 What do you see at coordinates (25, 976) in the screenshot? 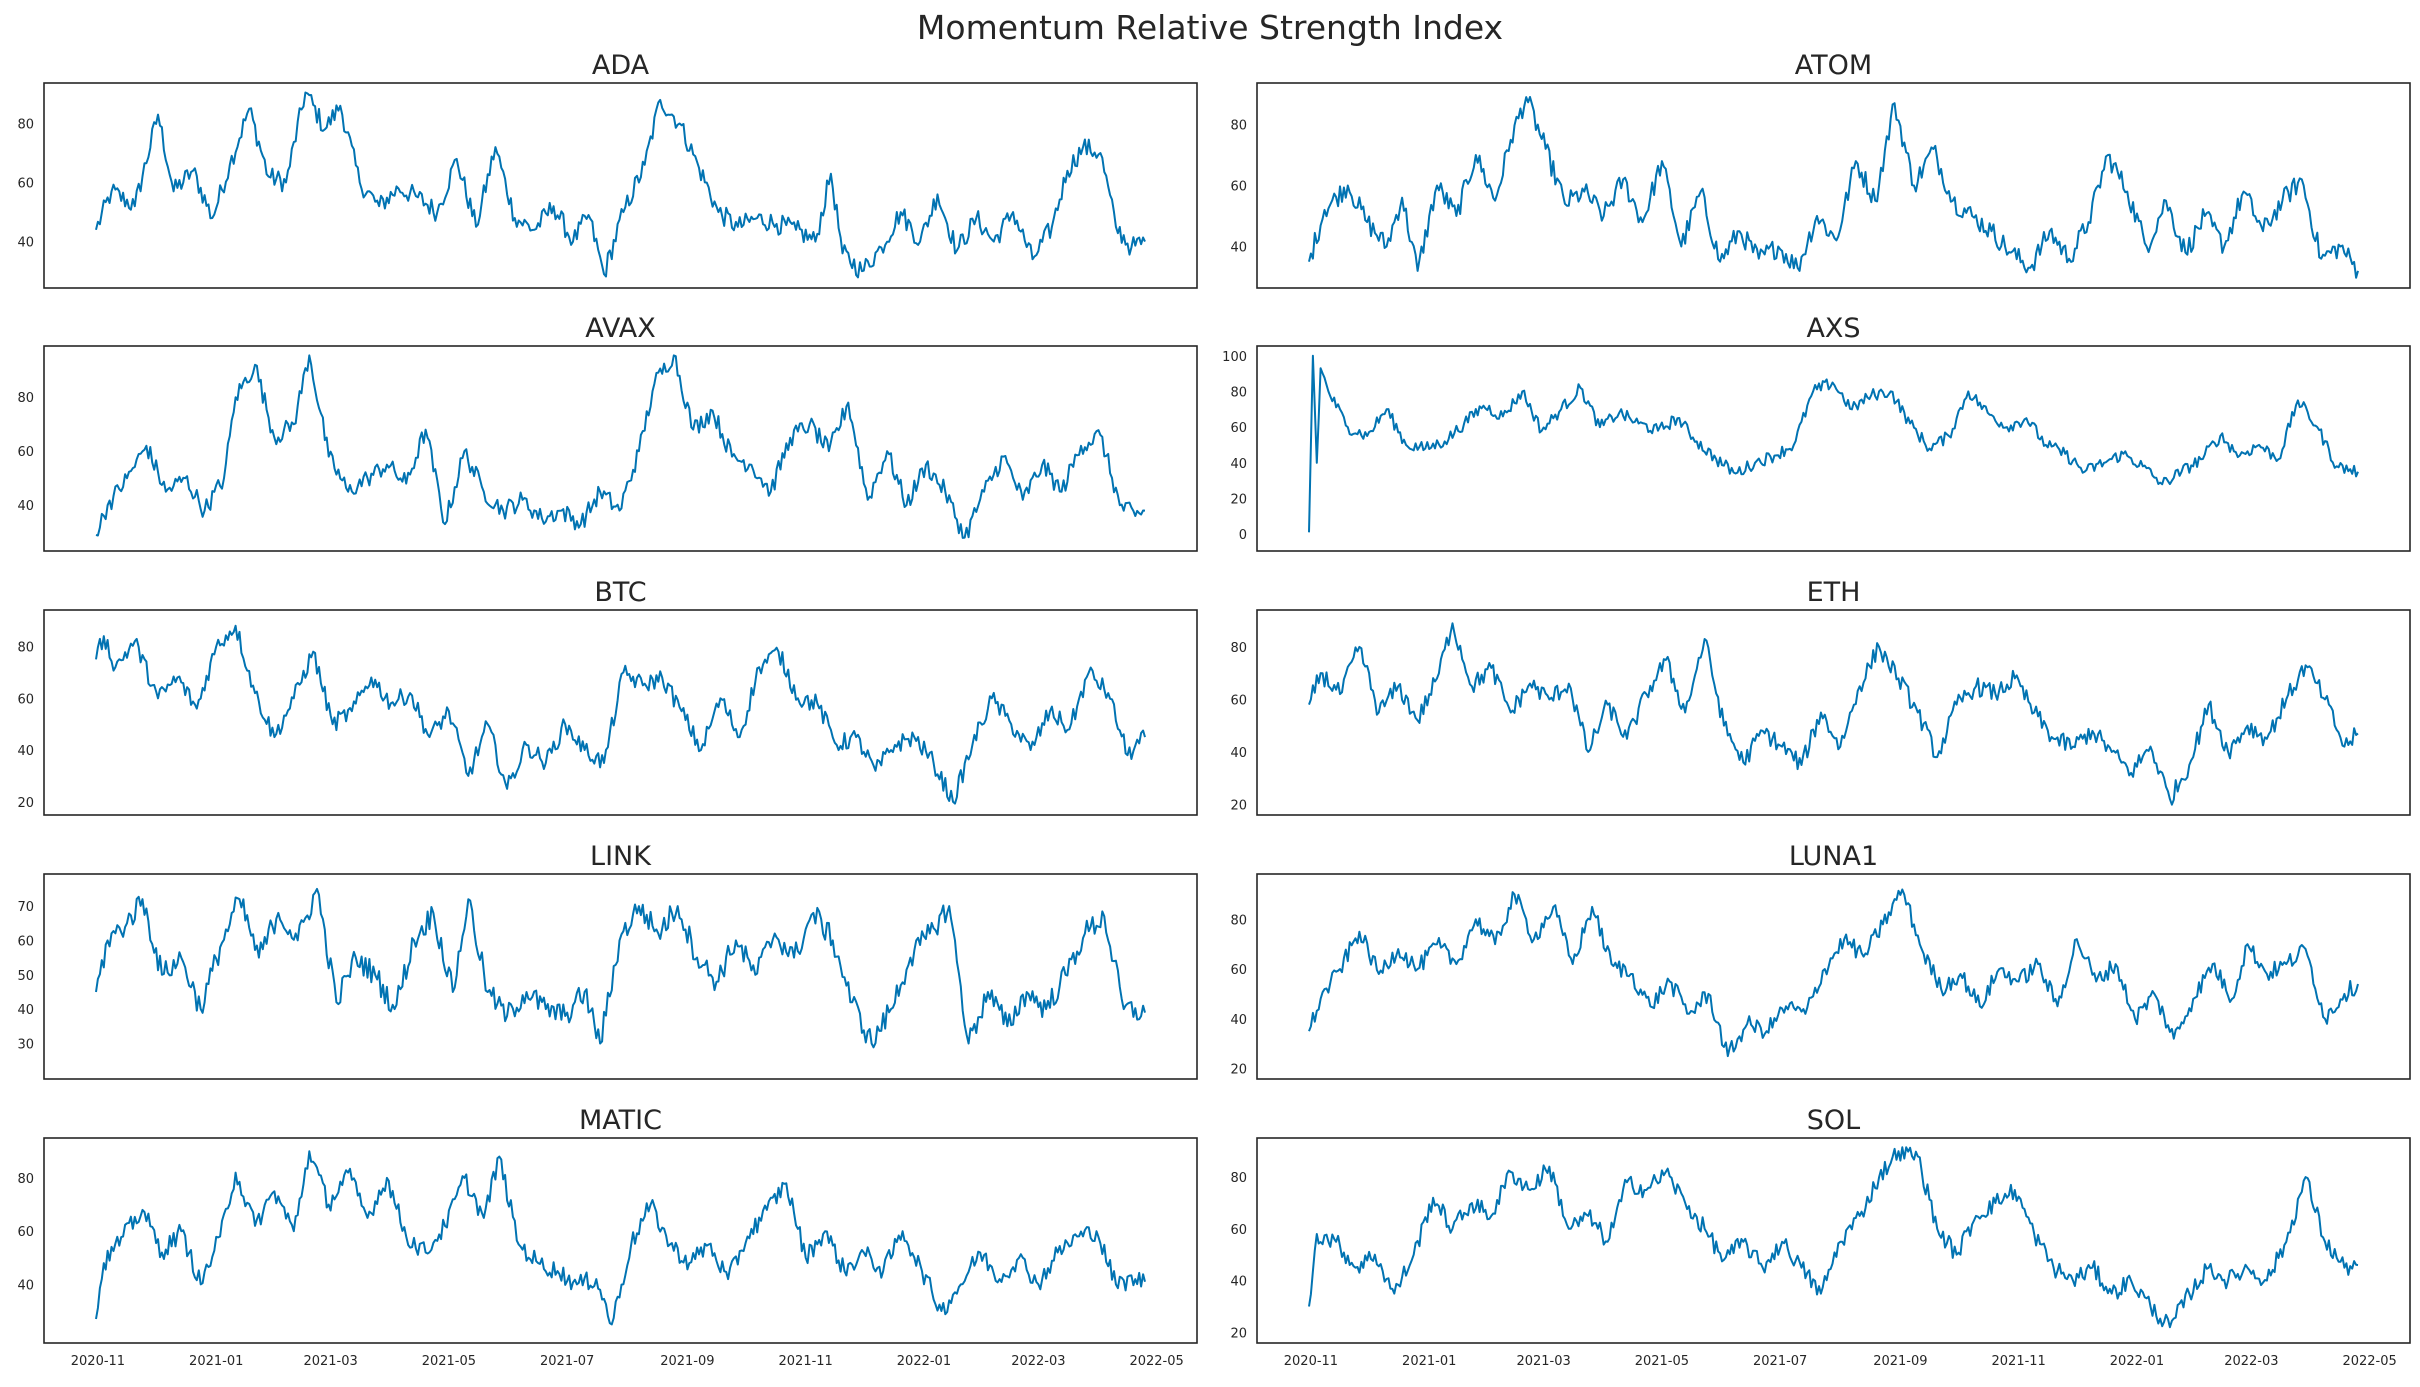
I see `y-tick-label: 50` at bounding box center [25, 976].